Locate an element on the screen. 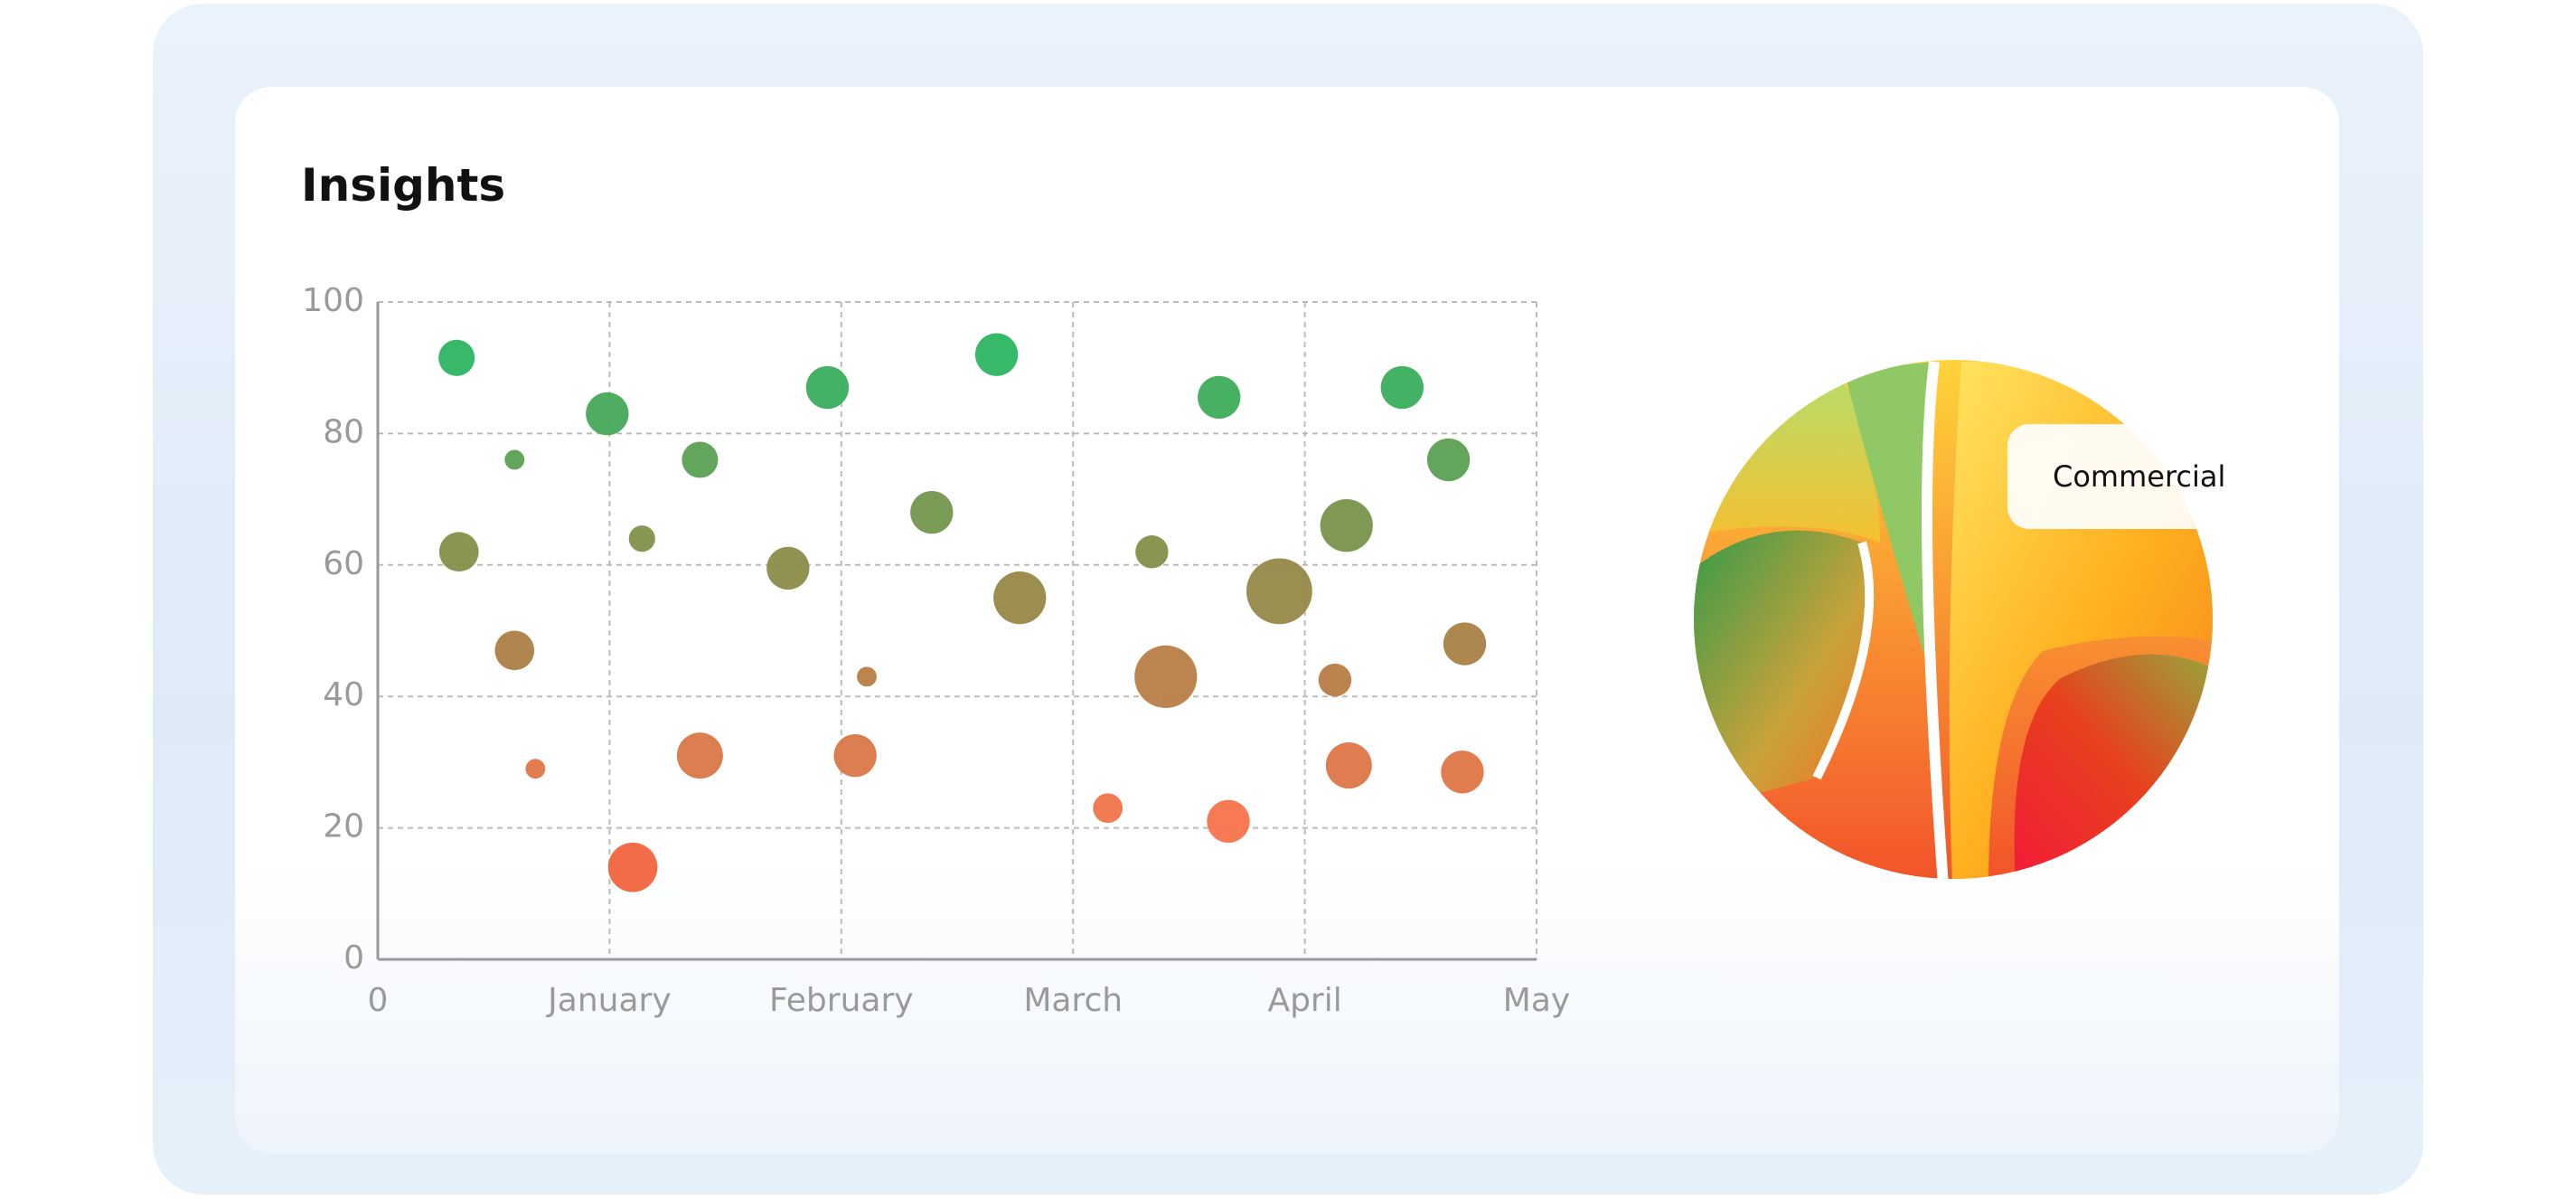  y-tick-label: 80 is located at coordinates (344, 431).